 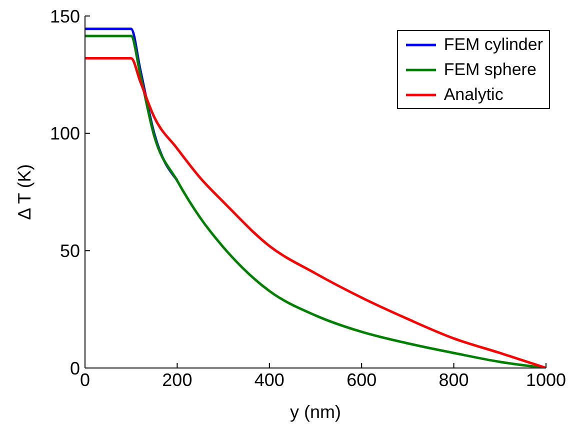 I want to click on x-tick-label: 200, so click(x=177, y=380).